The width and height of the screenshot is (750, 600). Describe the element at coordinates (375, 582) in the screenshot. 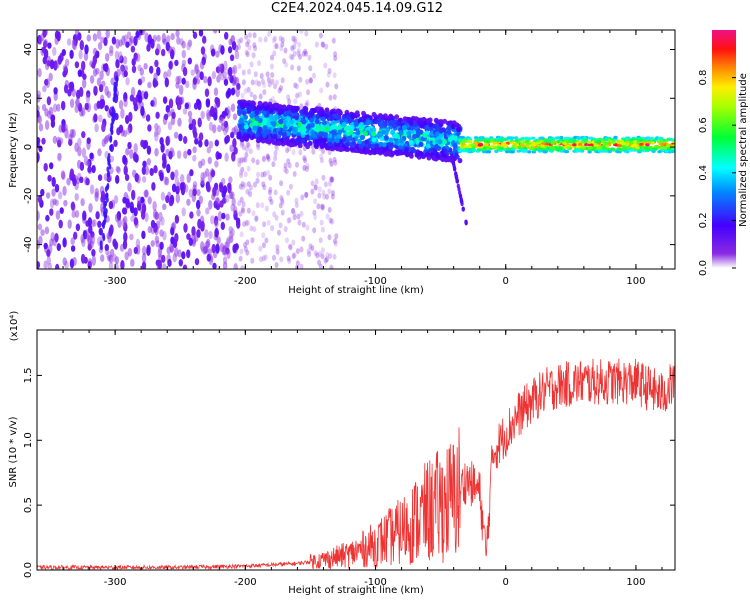

I see `x-tick-label: -100` at that location.